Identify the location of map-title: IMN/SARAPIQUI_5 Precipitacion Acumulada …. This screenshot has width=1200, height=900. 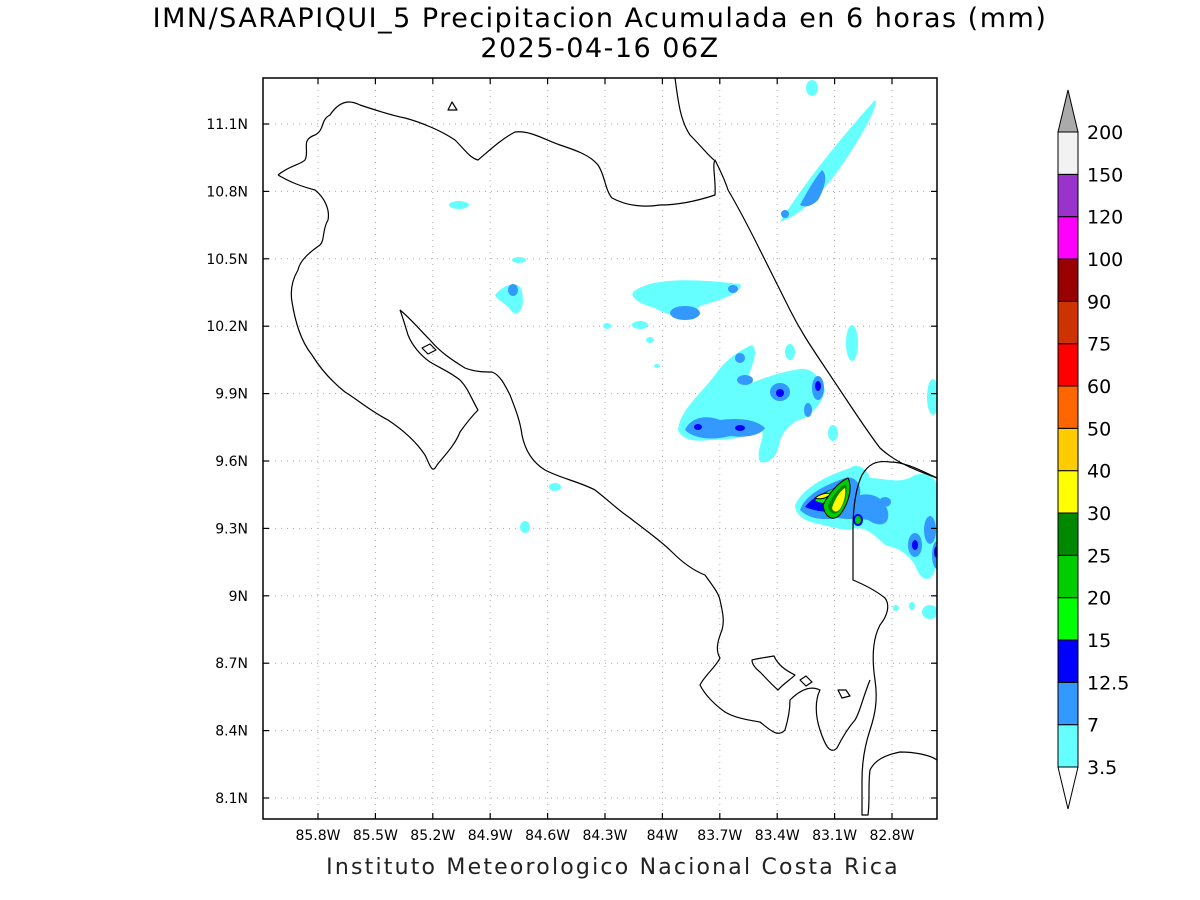
(600, 18).